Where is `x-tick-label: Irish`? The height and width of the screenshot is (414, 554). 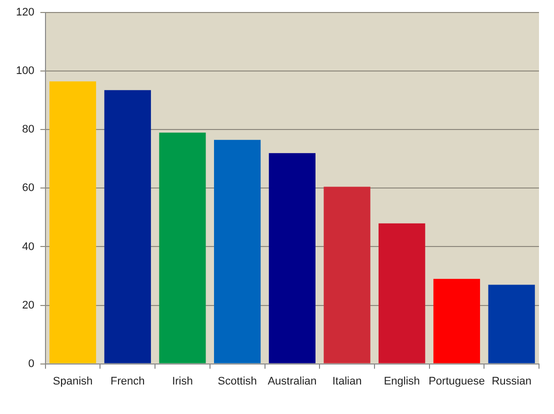 x-tick-label: Irish is located at coordinates (182, 381).